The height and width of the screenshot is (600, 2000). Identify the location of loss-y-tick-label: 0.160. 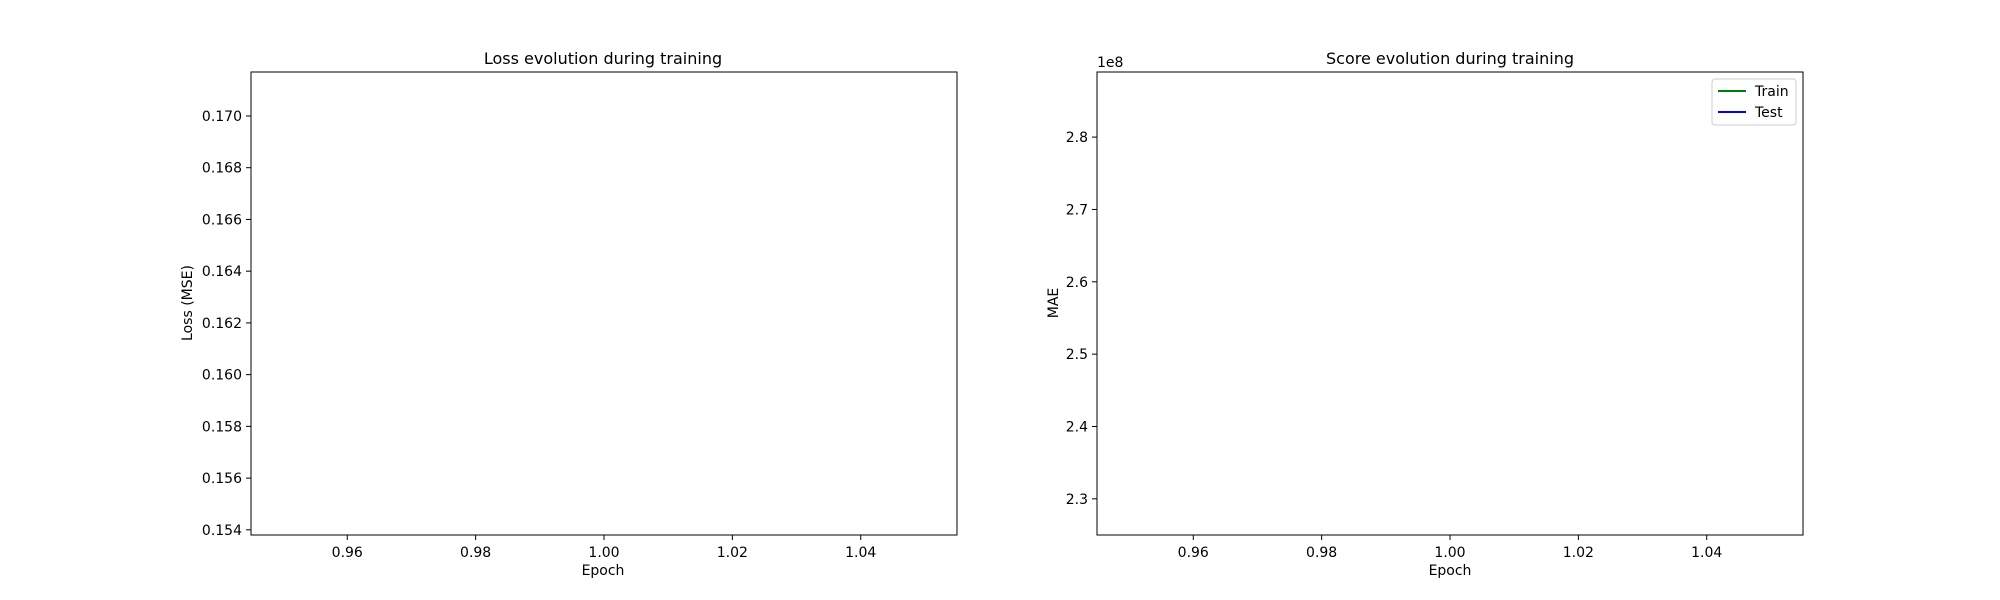
(222, 376).